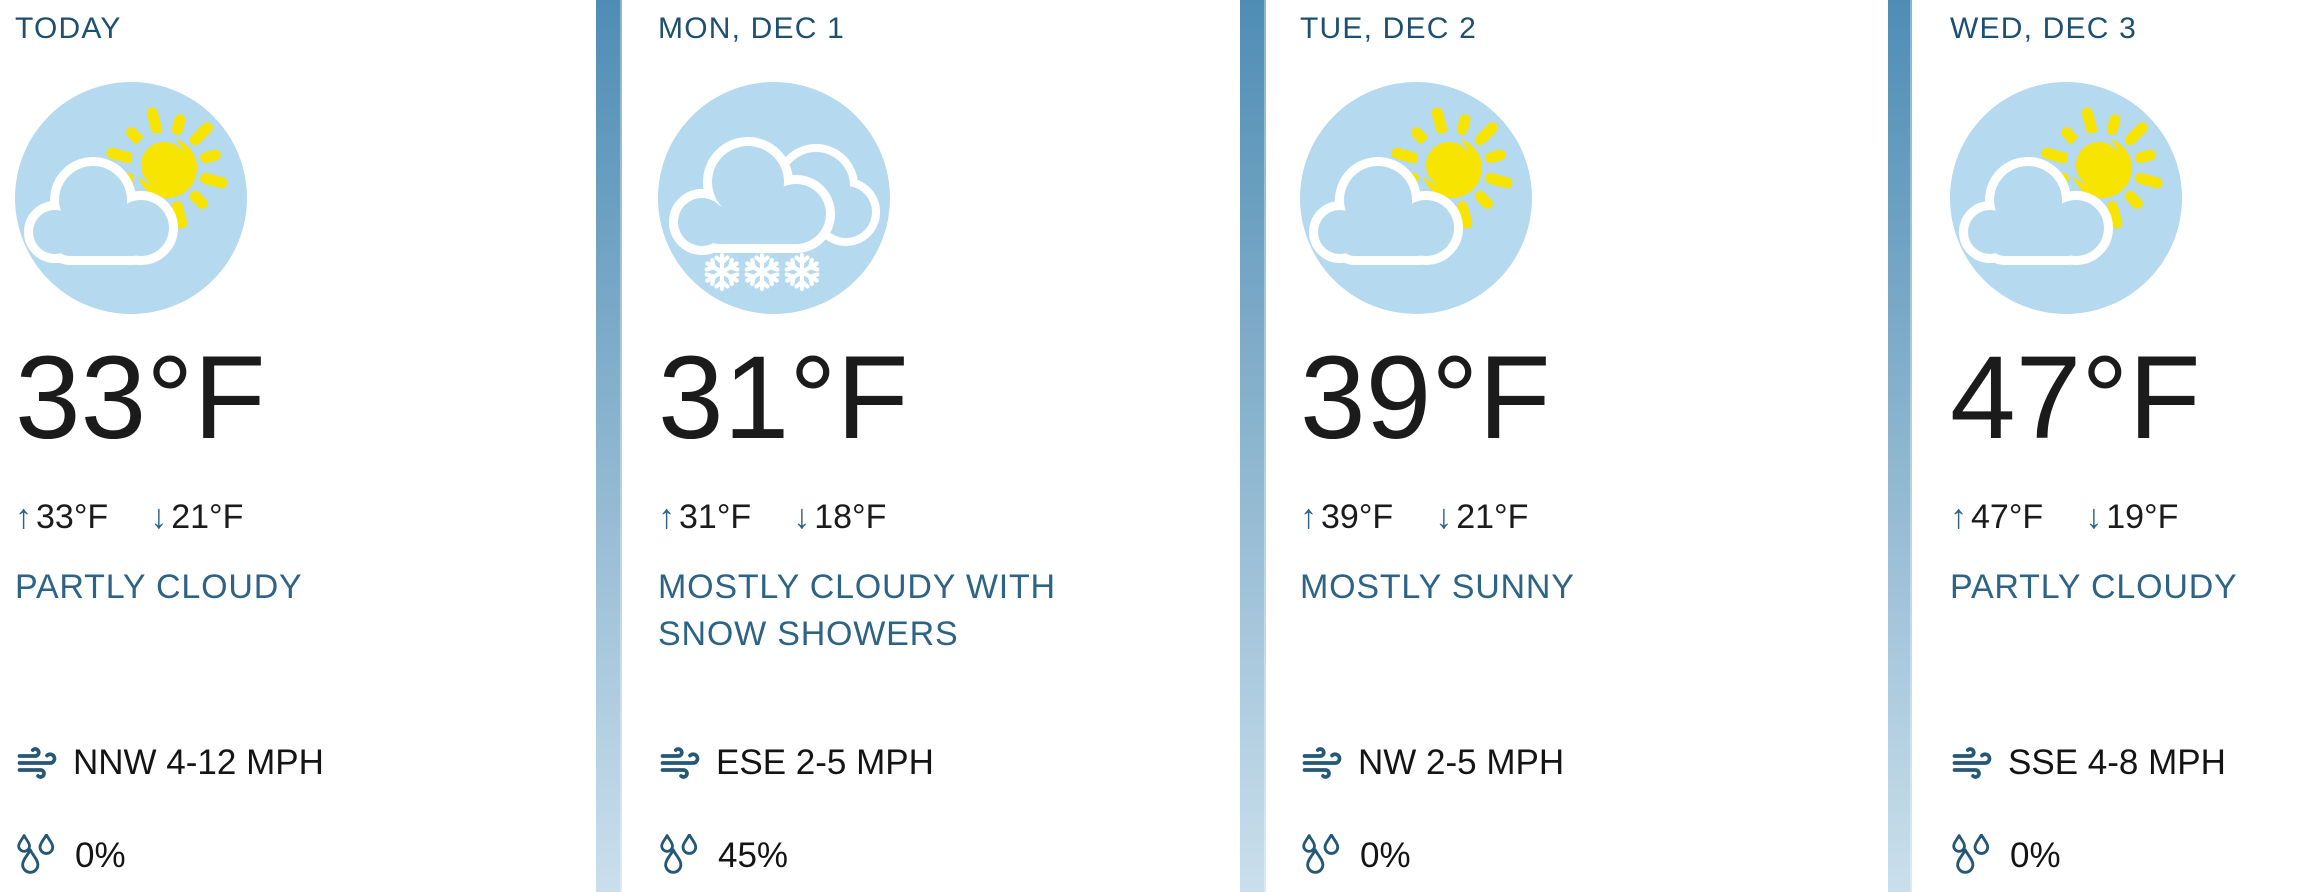  What do you see at coordinates (305, 517) in the screenshot?
I see `high-low-row: ↑ 33°F ↓ 21°F` at bounding box center [305, 517].